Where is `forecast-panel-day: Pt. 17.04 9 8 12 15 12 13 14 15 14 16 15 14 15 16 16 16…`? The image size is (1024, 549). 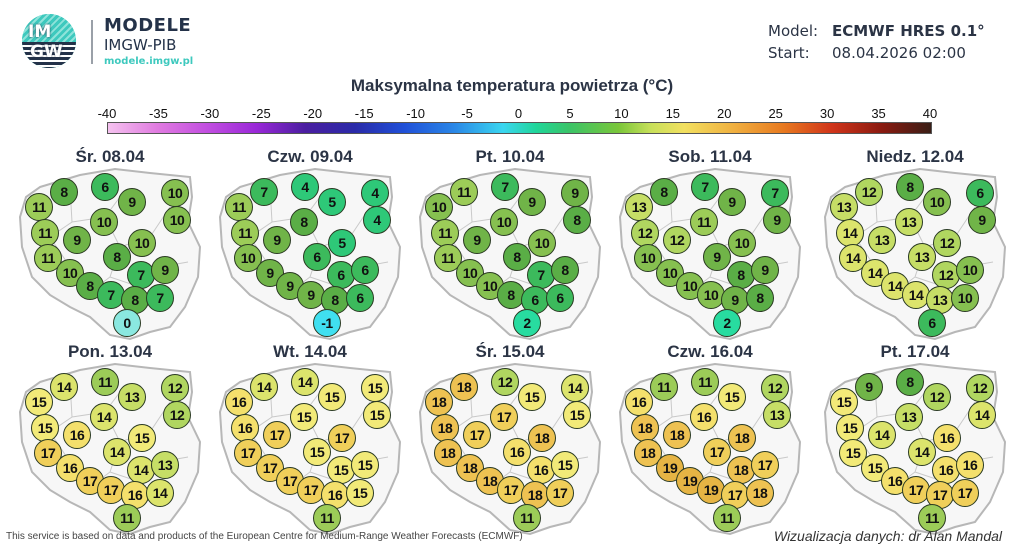 forecast-panel-day: Pt. 17.04 9 8 12 15 12 13 14 15 14 16 15 14 15 16 16 16… is located at coordinates (915, 439).